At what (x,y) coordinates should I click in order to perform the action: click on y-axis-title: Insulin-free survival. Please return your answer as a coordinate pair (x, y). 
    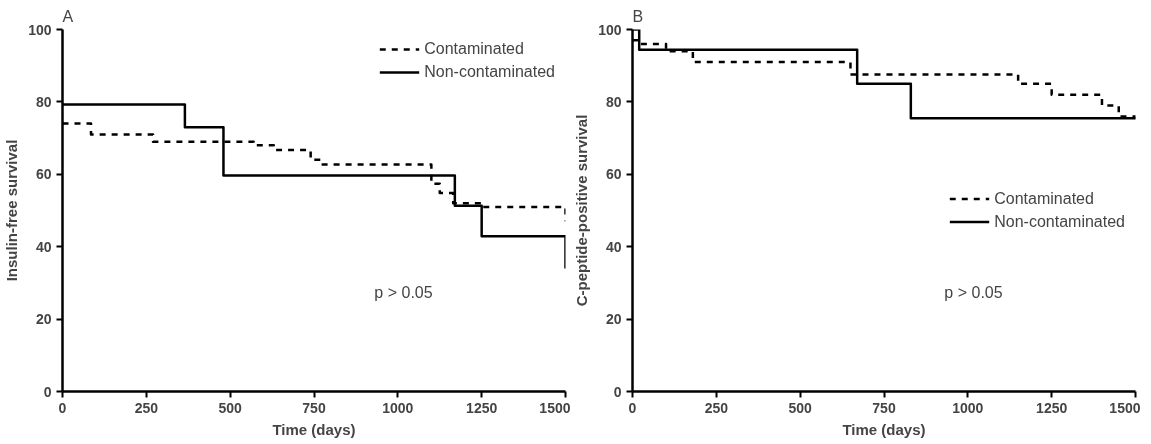
    Looking at the image, I should click on (12, 210).